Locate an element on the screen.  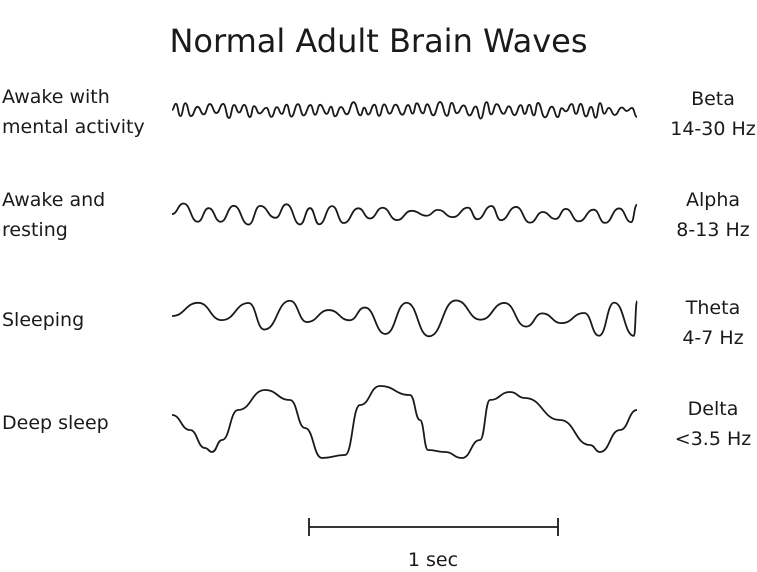
row-delta-state: Deep sleep is located at coordinates (55, 423).